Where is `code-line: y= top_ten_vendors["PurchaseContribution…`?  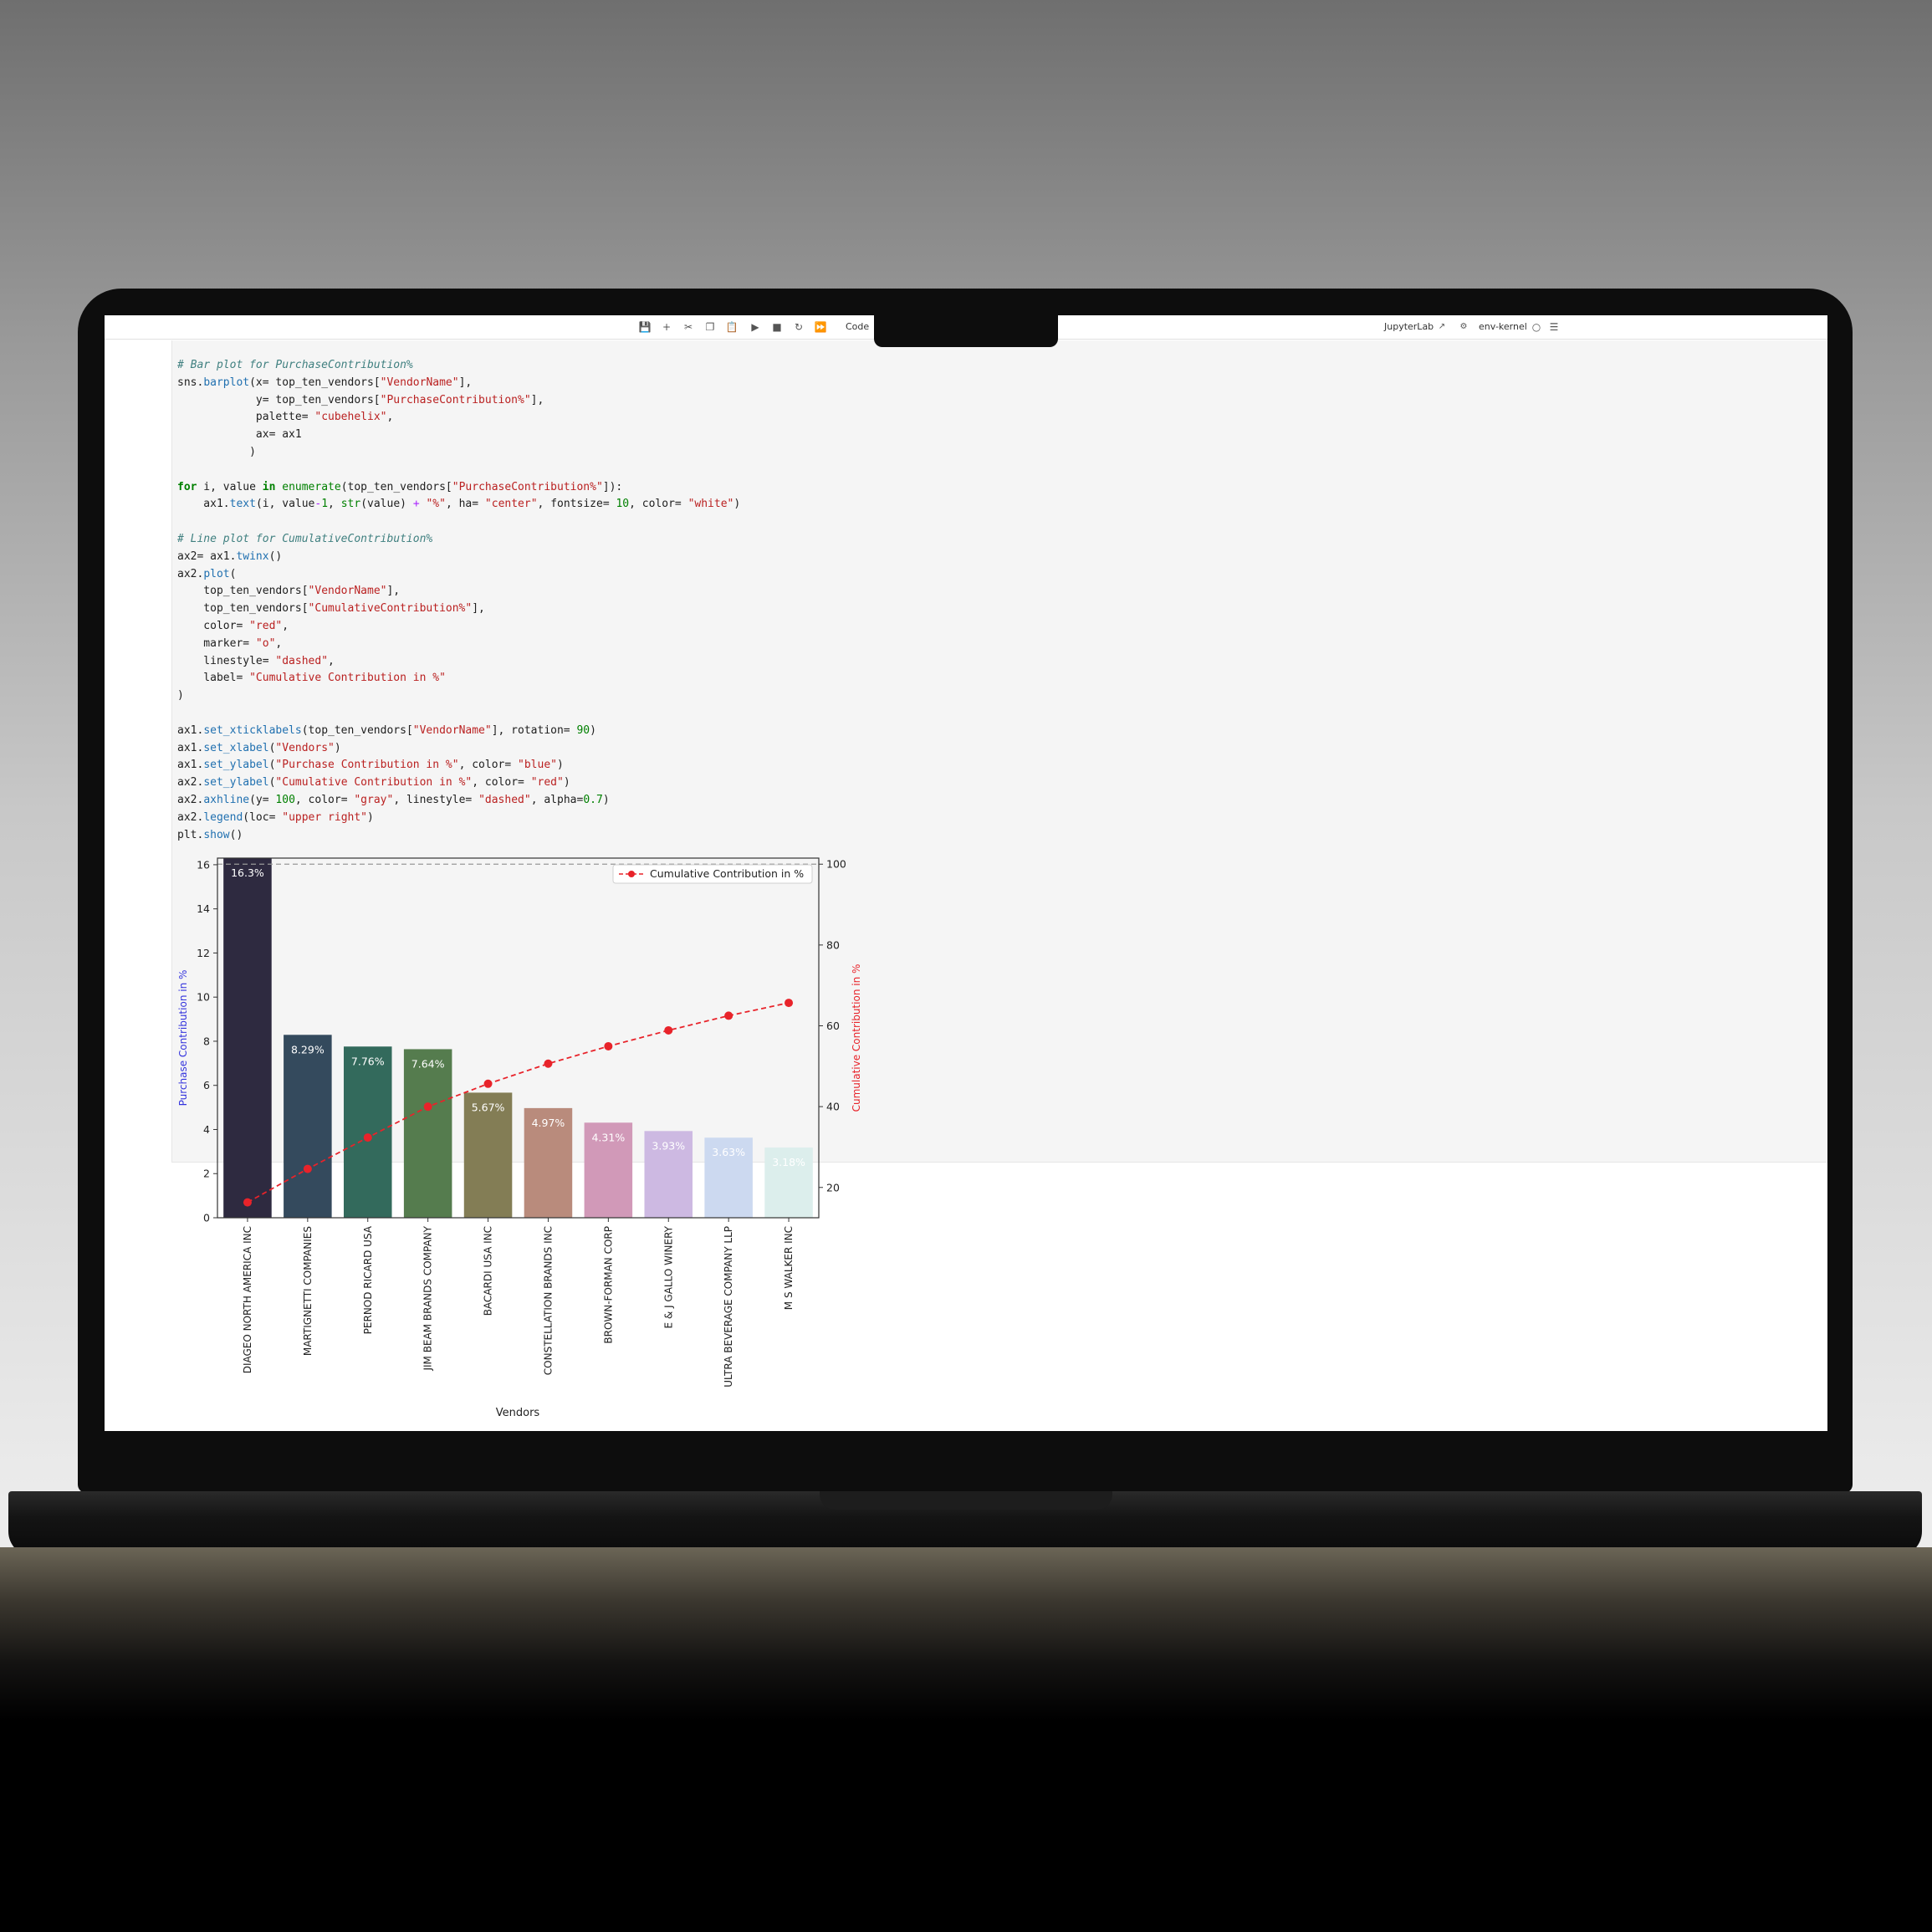
code-line: y= top_ten_vendors["PurchaseContribution… is located at coordinates (458, 401).